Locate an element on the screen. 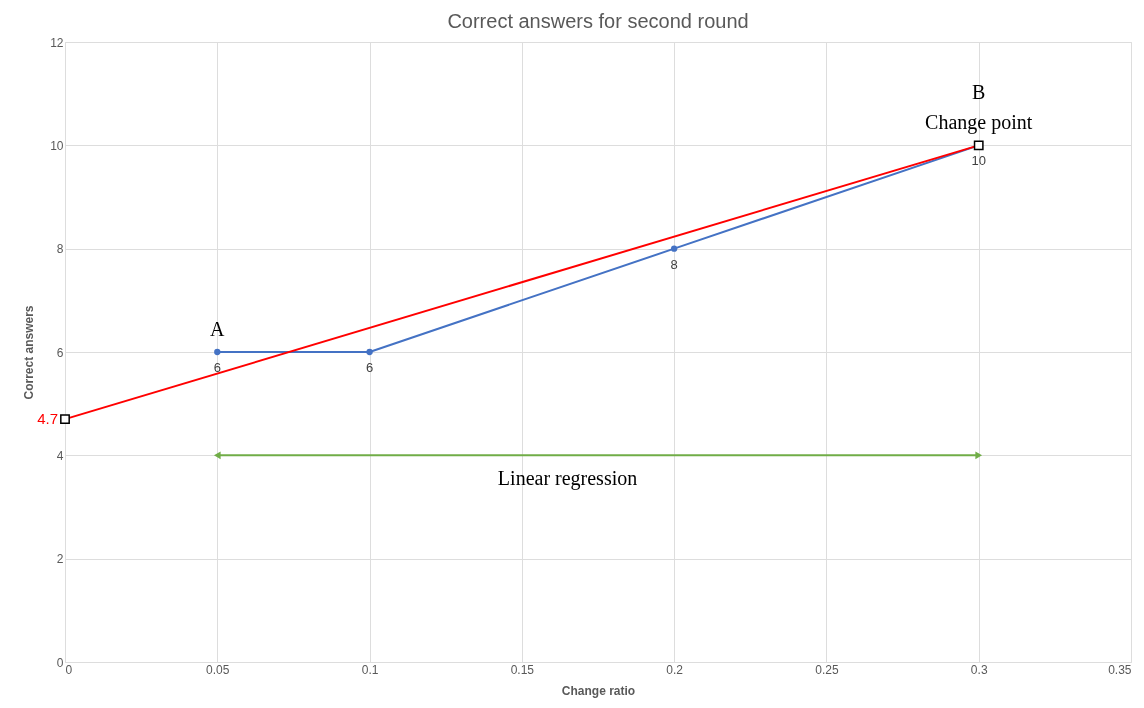  x-tick-label: 0.05 is located at coordinates (218, 669).